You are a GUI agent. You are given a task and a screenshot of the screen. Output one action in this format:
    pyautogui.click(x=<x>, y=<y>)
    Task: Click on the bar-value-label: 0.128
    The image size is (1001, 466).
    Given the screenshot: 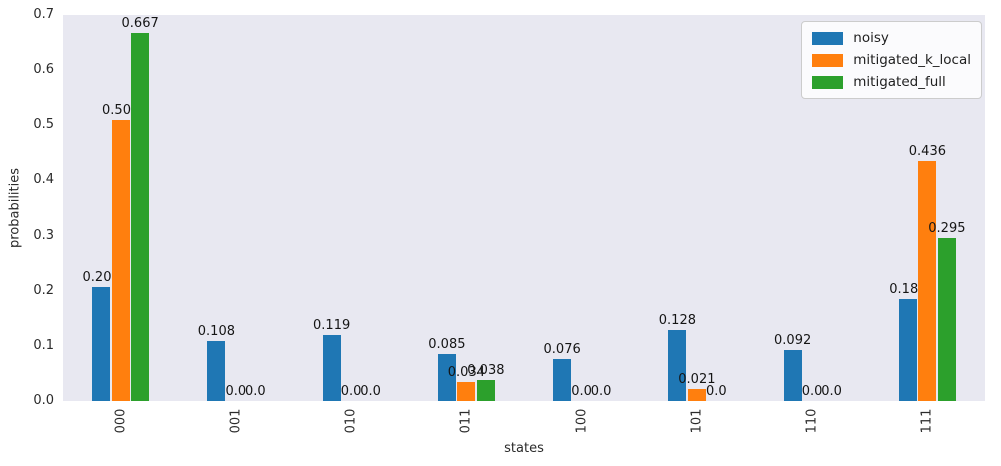 What is the action you would take?
    pyautogui.click(x=677, y=321)
    